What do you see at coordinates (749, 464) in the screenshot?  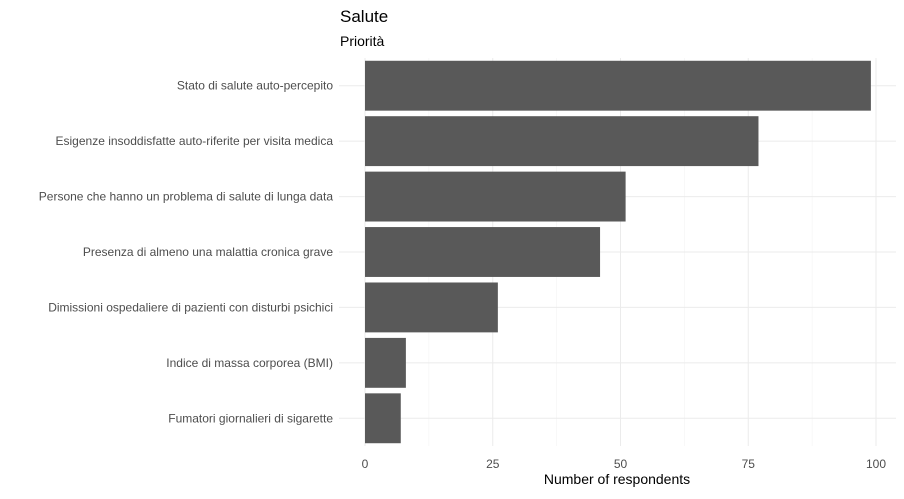 I see `x-tick-label: 75` at bounding box center [749, 464].